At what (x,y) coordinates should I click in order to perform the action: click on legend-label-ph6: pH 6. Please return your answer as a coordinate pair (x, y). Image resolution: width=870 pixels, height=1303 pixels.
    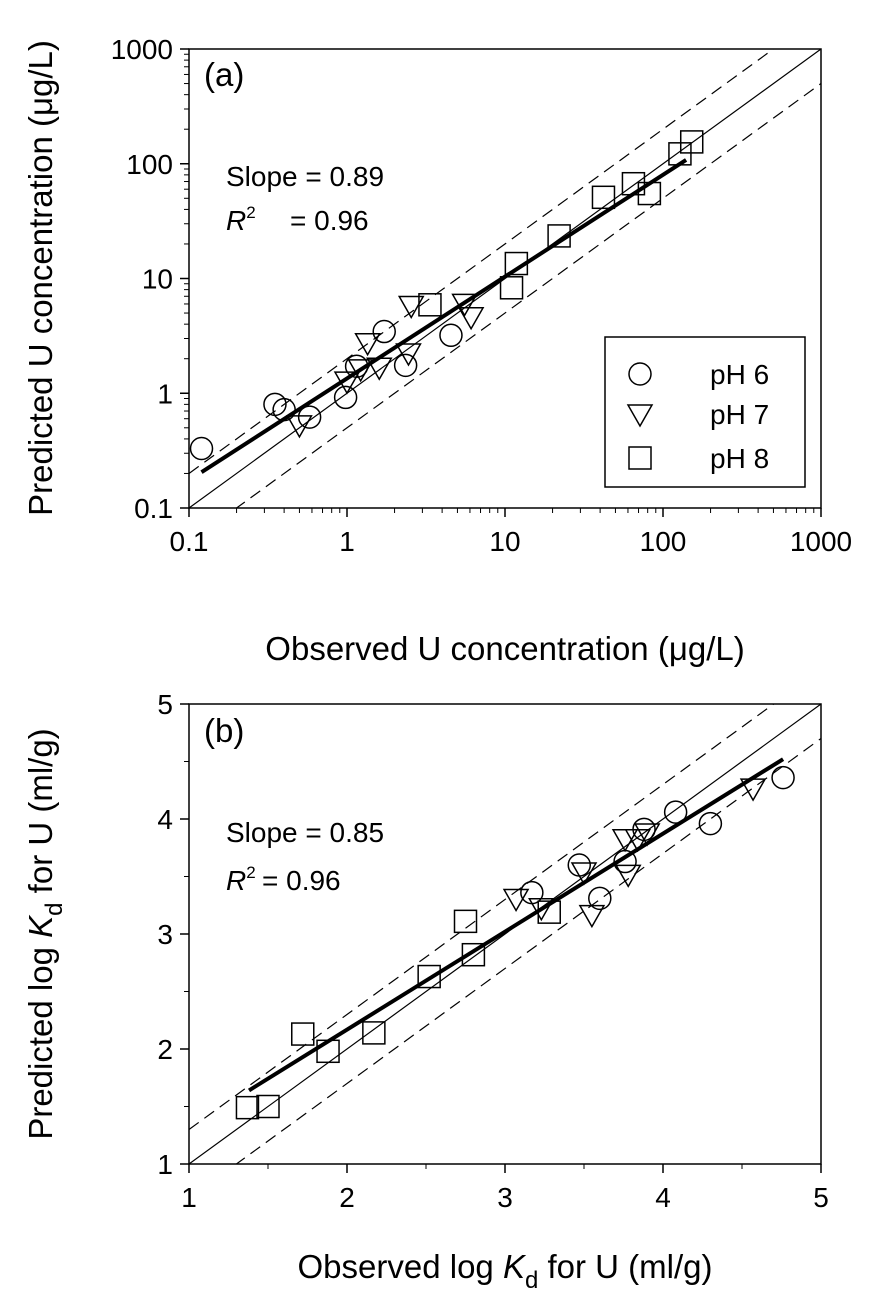
    Looking at the image, I should click on (739, 374).